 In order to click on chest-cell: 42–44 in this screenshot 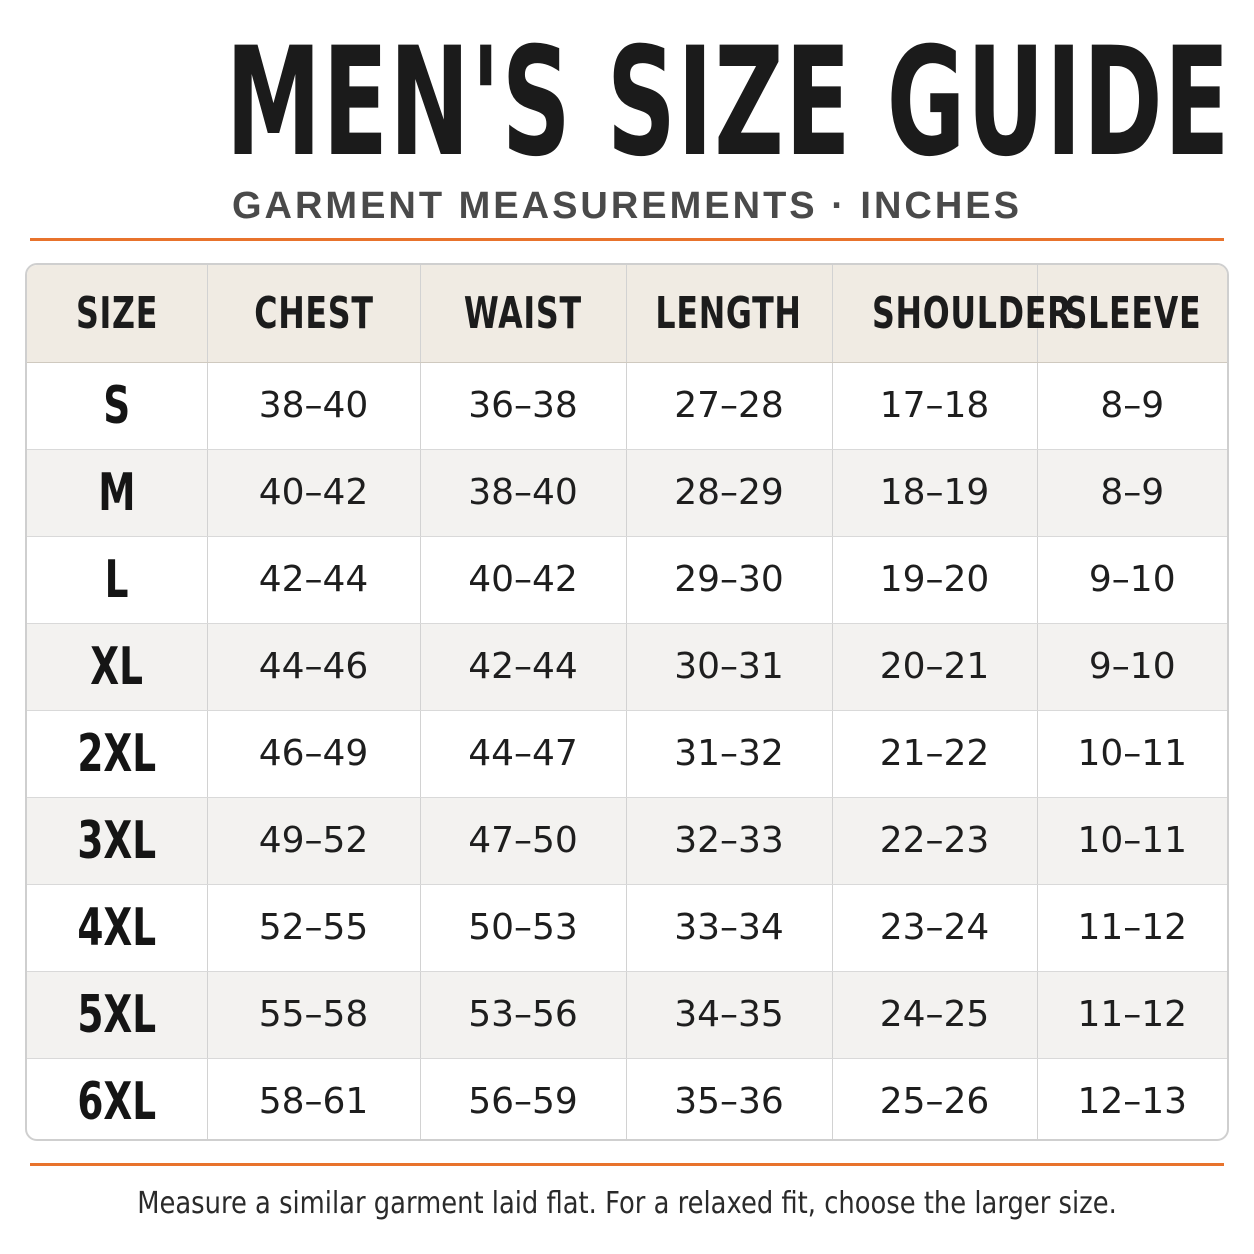, I will do `click(314, 580)`.